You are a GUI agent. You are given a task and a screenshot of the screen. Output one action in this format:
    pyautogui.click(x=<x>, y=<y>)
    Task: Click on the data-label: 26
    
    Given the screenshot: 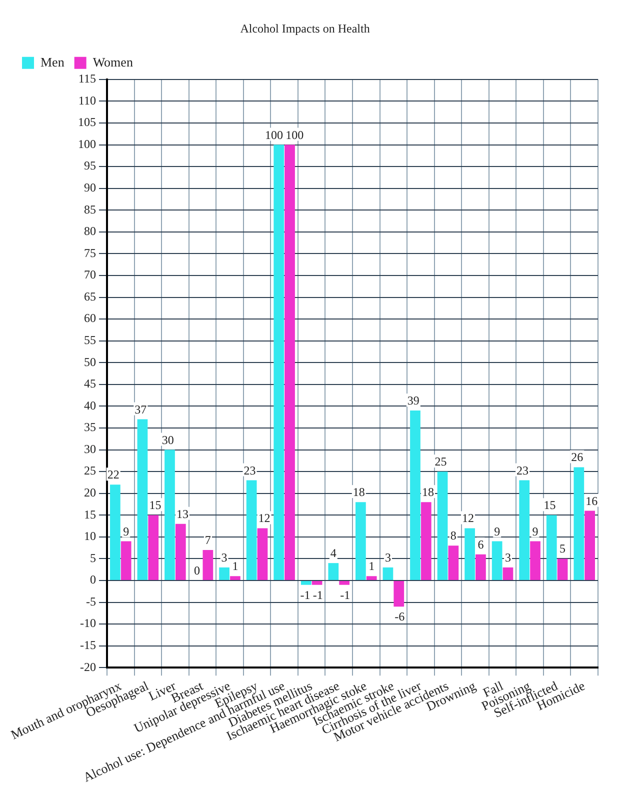 What is the action you would take?
    pyautogui.click(x=577, y=457)
    